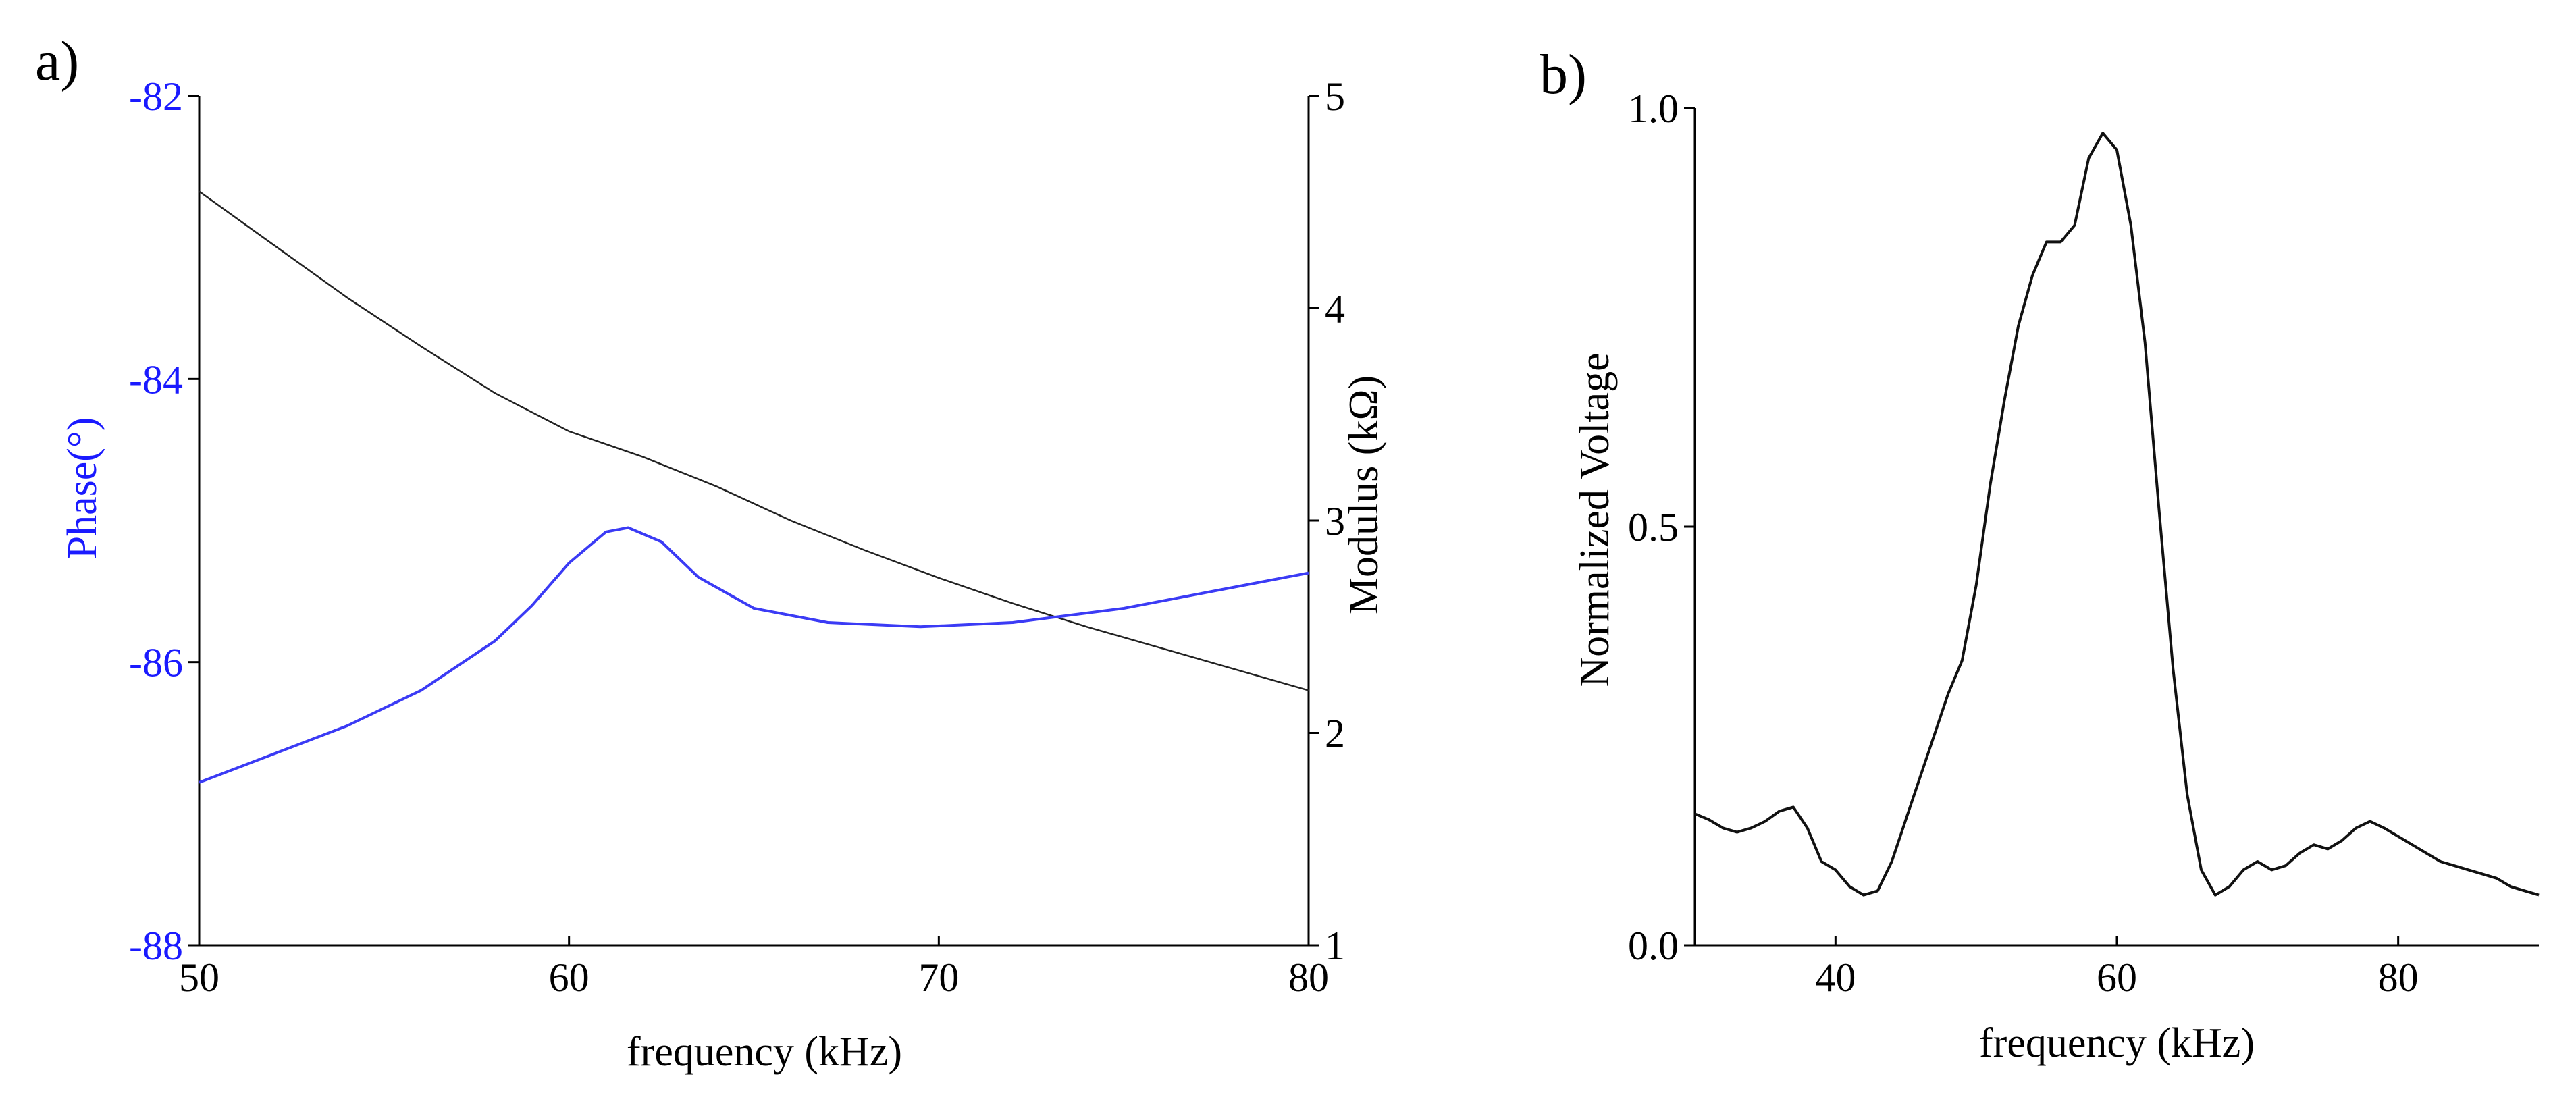 This screenshot has width=2576, height=1112. Describe the element at coordinates (156, 663) in the screenshot. I see `panel-a-left-tick-label: -86` at that location.